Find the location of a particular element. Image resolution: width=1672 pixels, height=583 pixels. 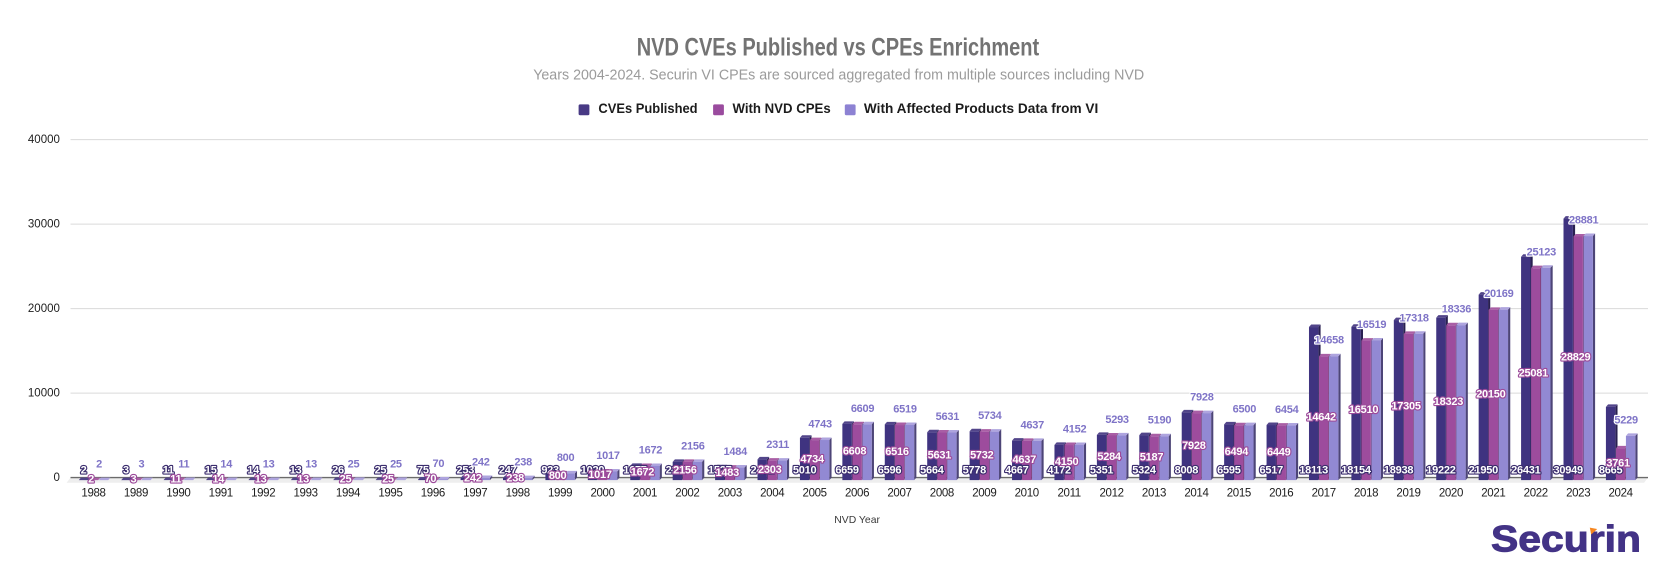

svg-text: 238 is located at coordinates (523, 463).